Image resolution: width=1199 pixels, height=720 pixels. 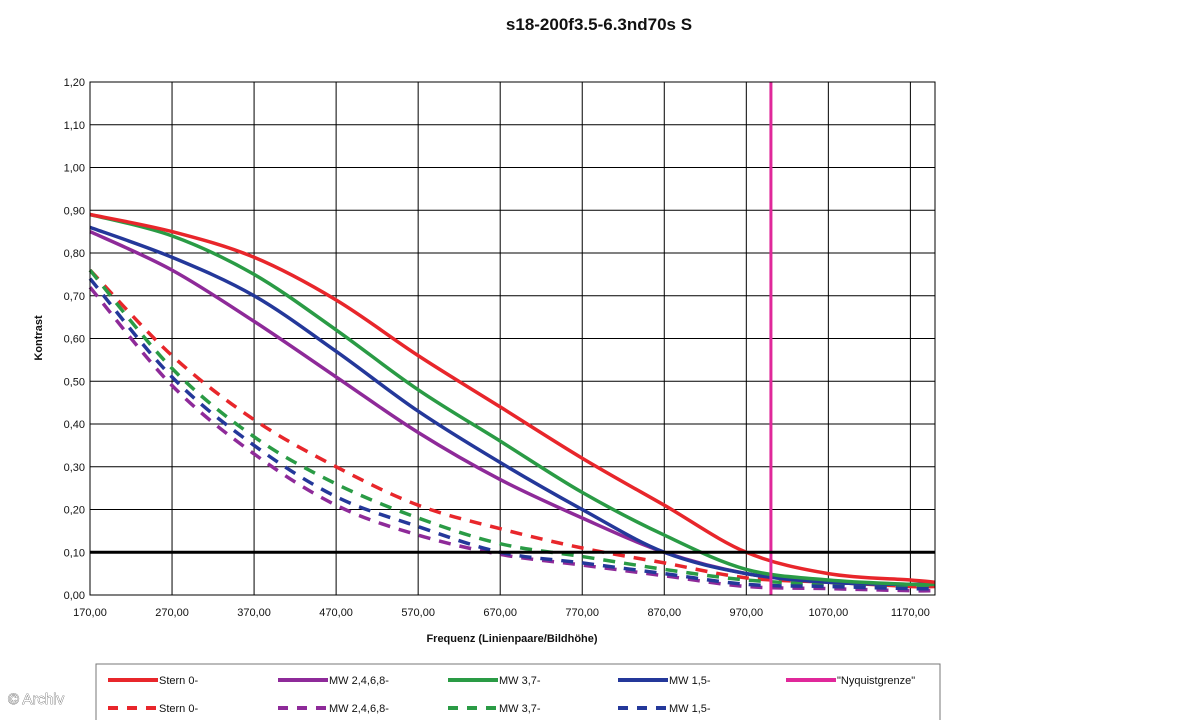 I want to click on x-tick-label: 570,00, so click(x=418, y=613).